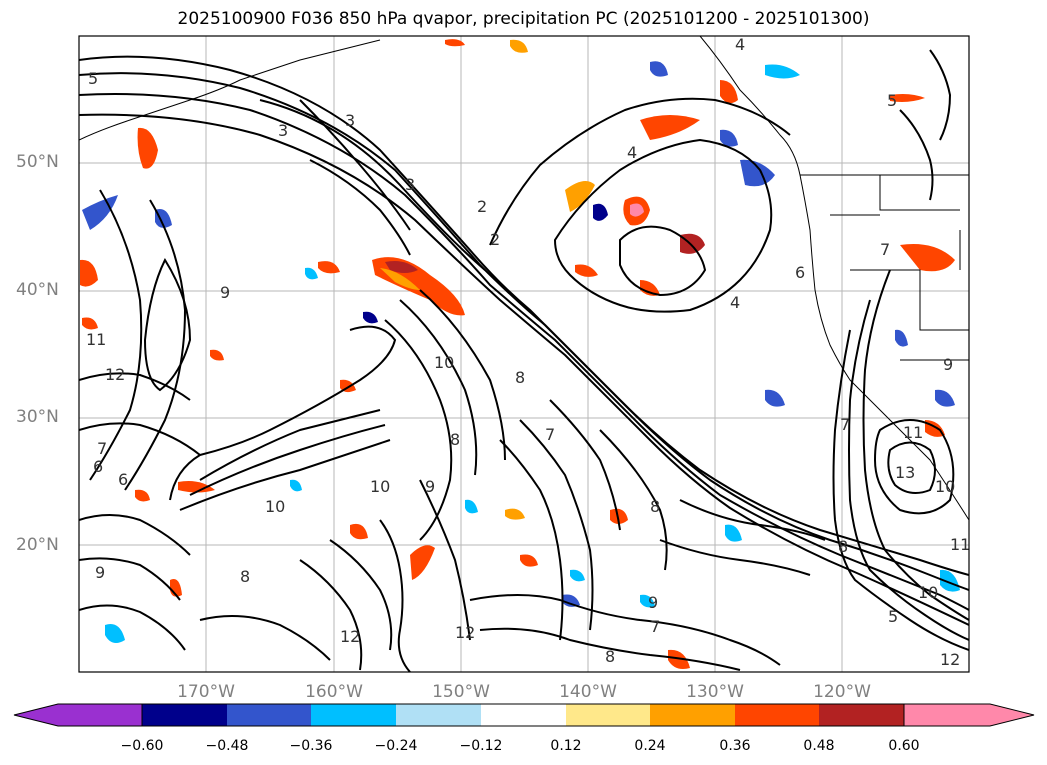 Image resolution: width=1047 pixels, height=765 pixels. Describe the element at coordinates (735, 746) in the screenshot. I see `colorbar-tick-label: 0.36` at that location.